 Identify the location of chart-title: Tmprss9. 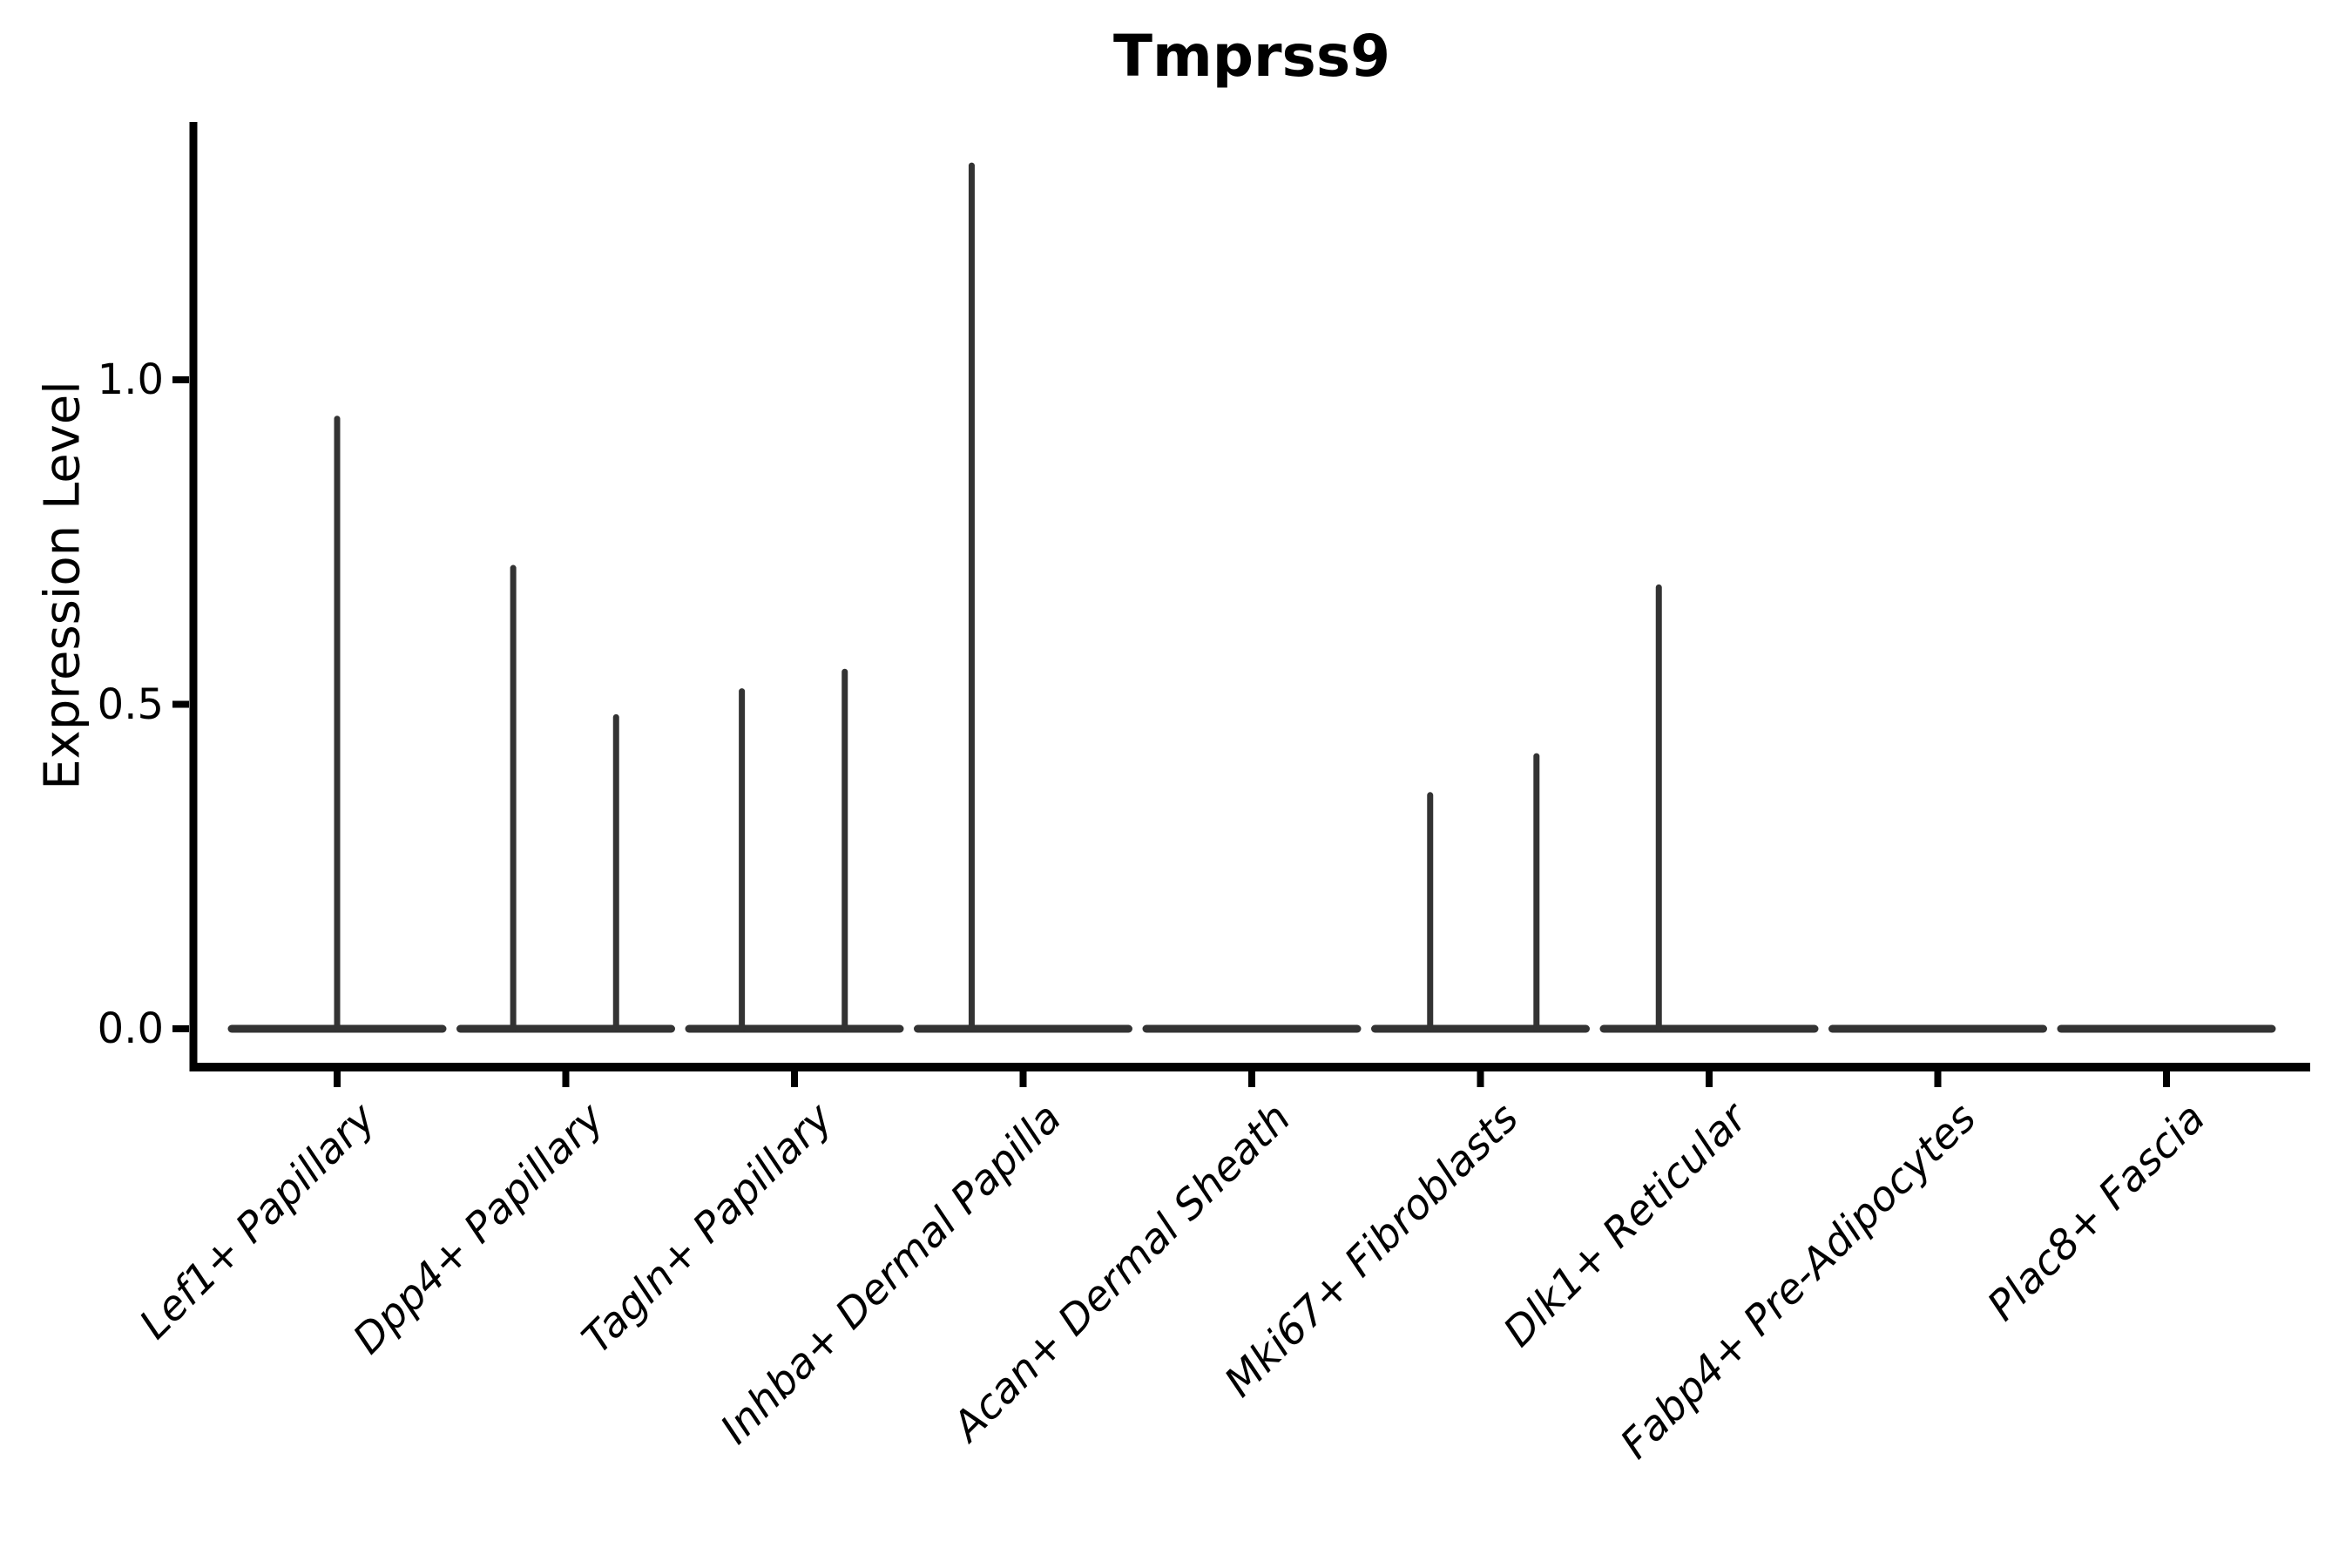
(1251, 56).